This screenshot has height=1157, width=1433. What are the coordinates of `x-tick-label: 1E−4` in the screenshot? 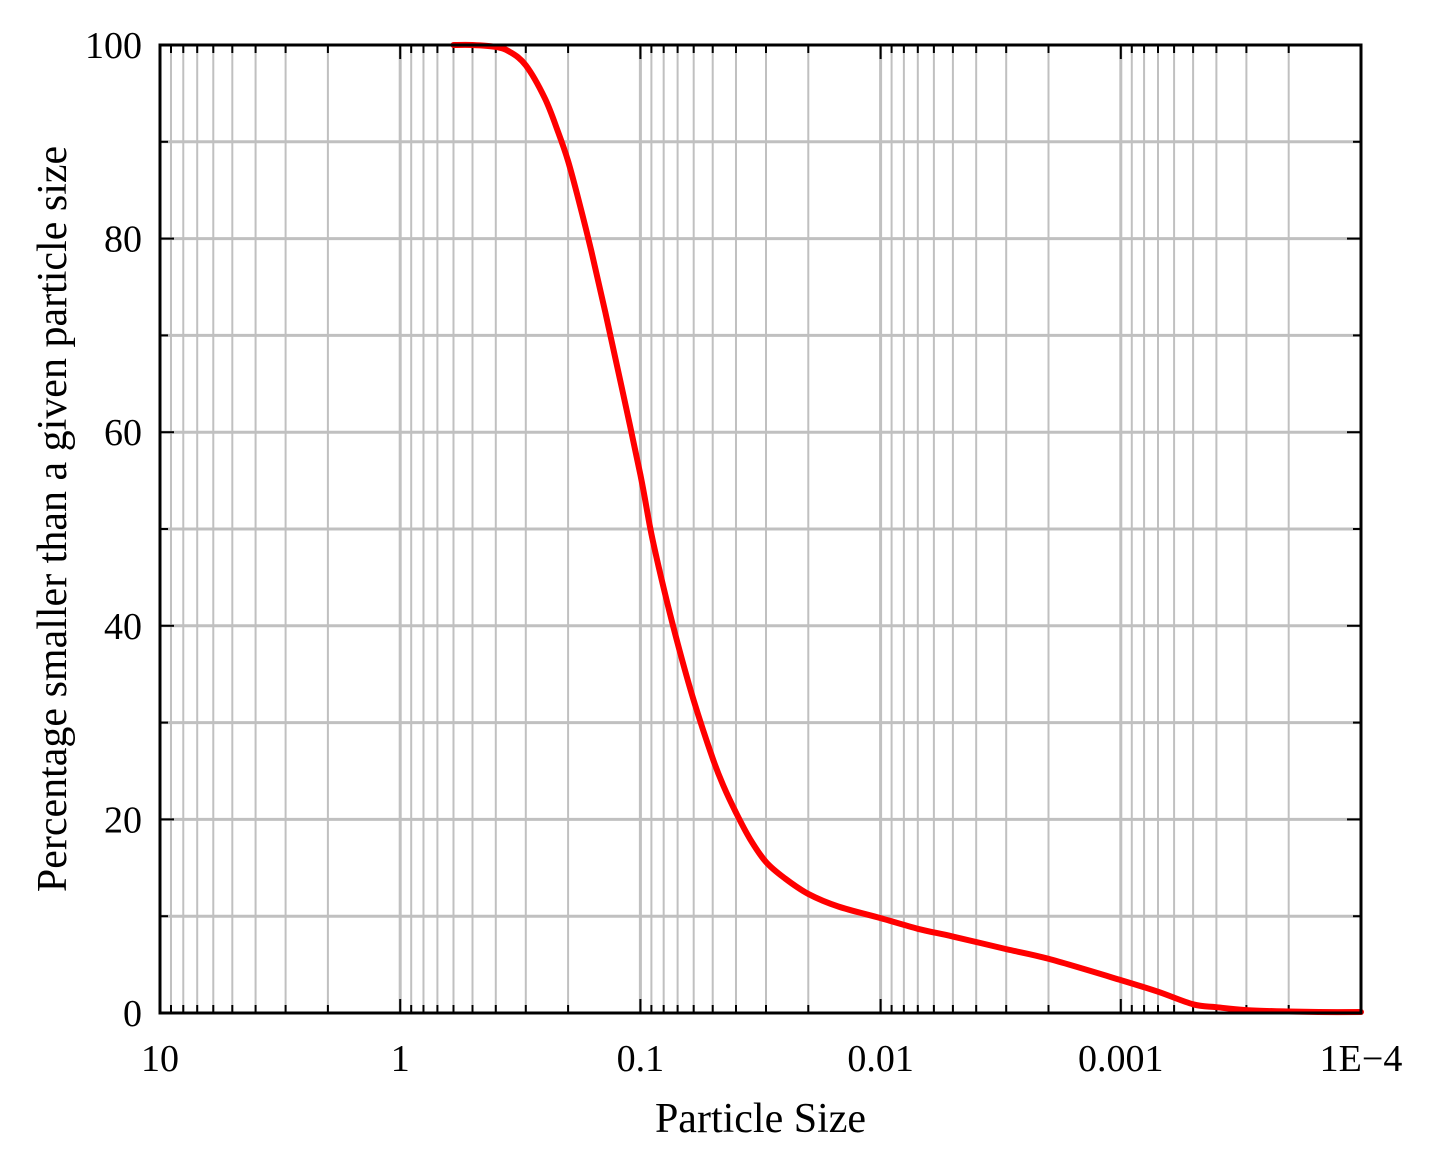 It's located at (1361, 1059).